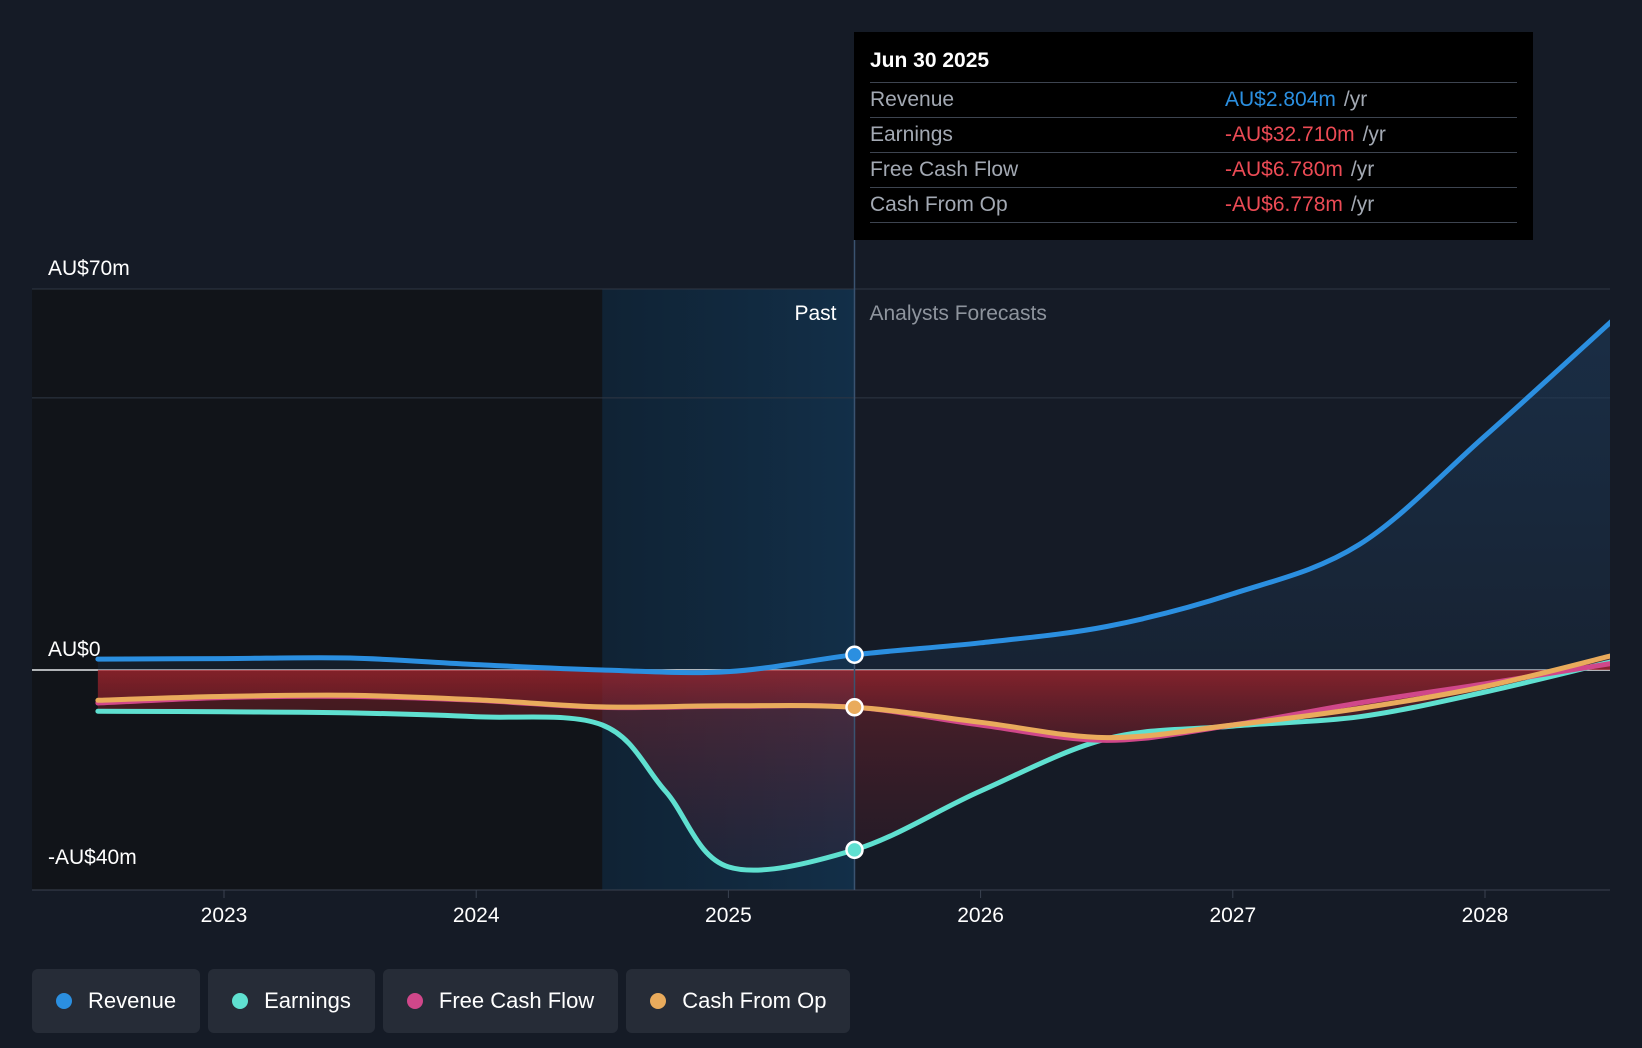 The height and width of the screenshot is (1048, 1642). Describe the element at coordinates (414, 1001) in the screenshot. I see `free-cash-flow-dot-icon` at that location.